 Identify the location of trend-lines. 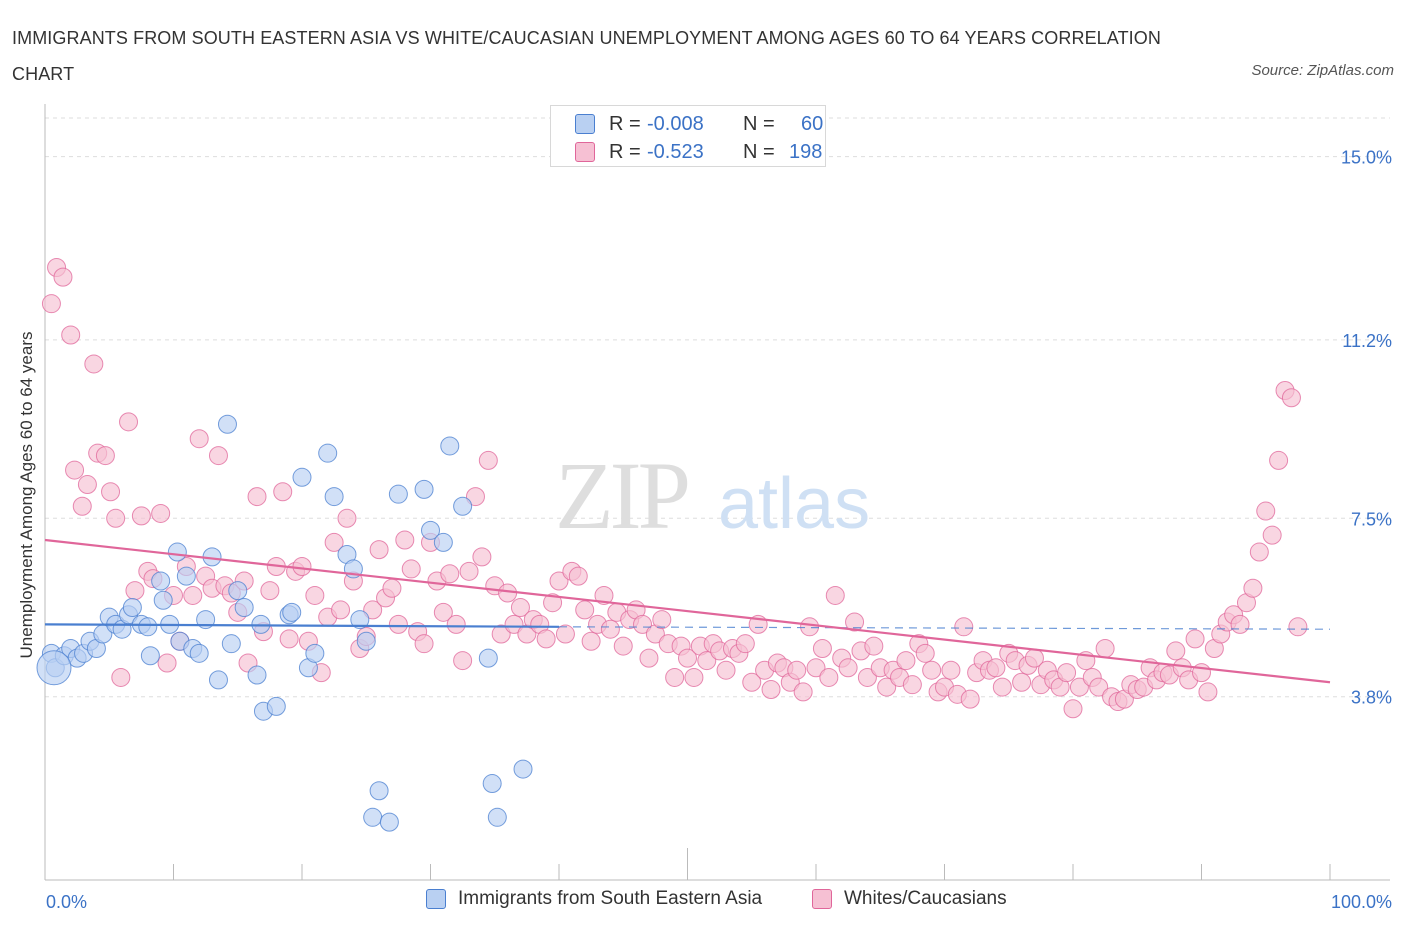
(687, 611).